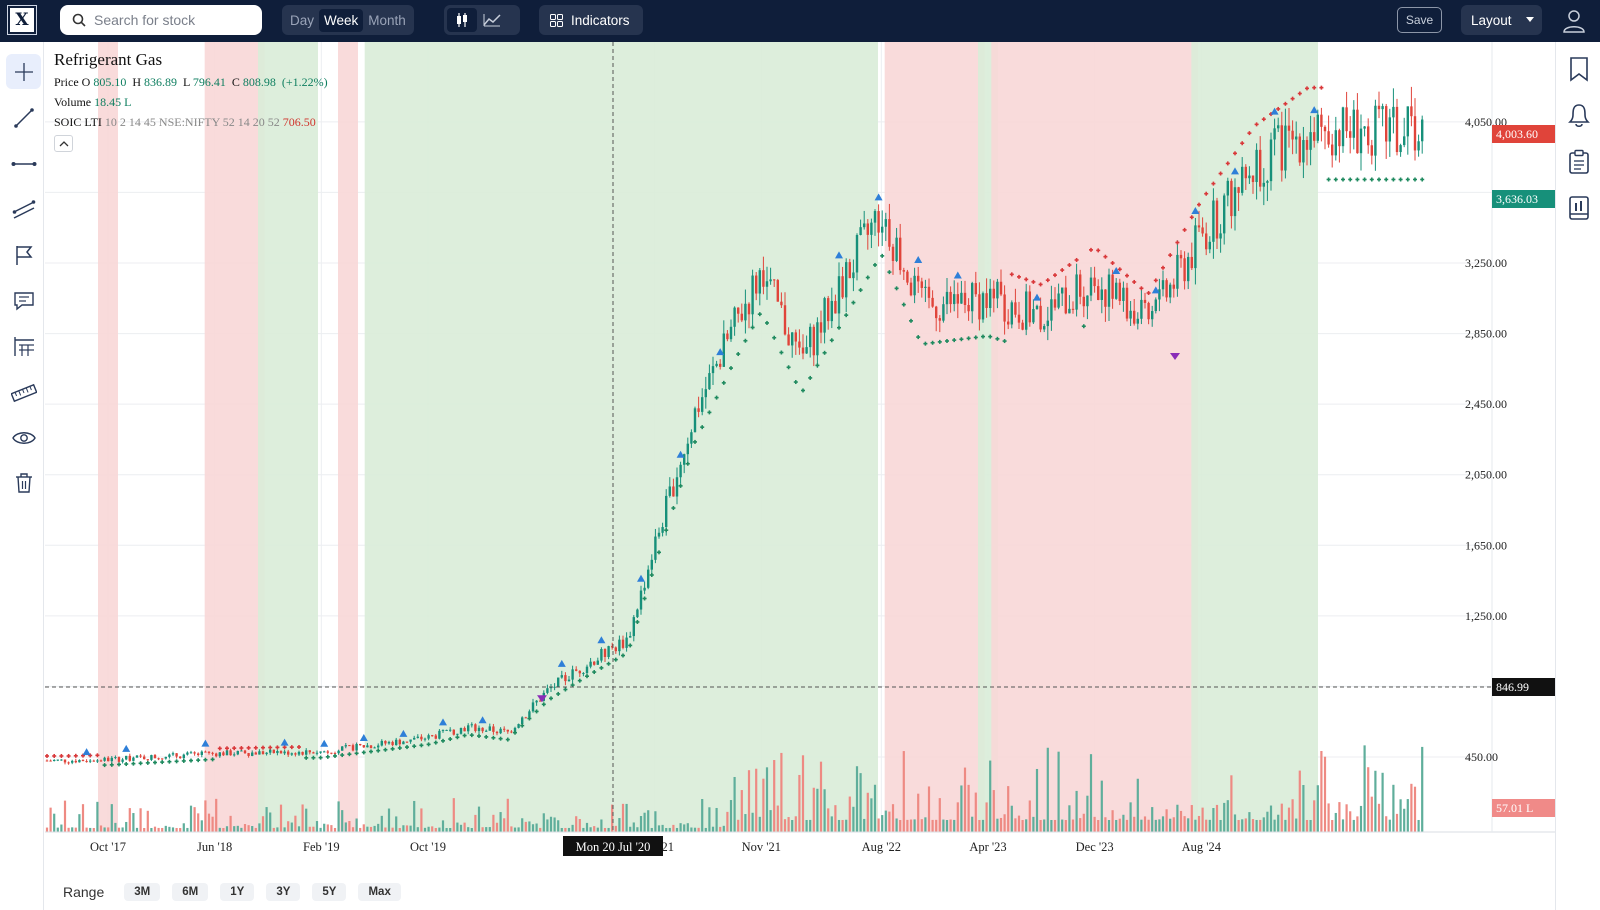 The height and width of the screenshot is (910, 1600). What do you see at coordinates (190, 891) in the screenshot?
I see `range-6m-button: 6M` at bounding box center [190, 891].